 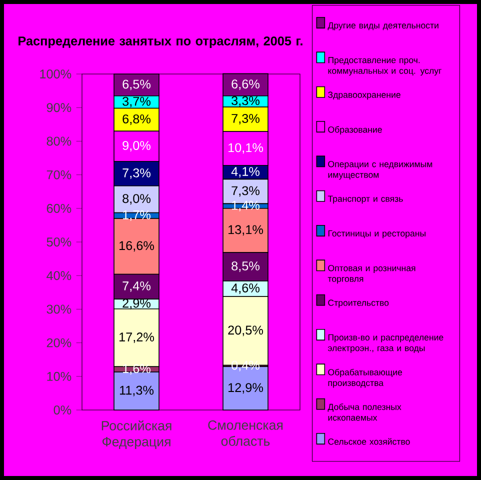 What do you see at coordinates (136, 102) in the screenshot?
I see `data-label: 3,7%` at bounding box center [136, 102].